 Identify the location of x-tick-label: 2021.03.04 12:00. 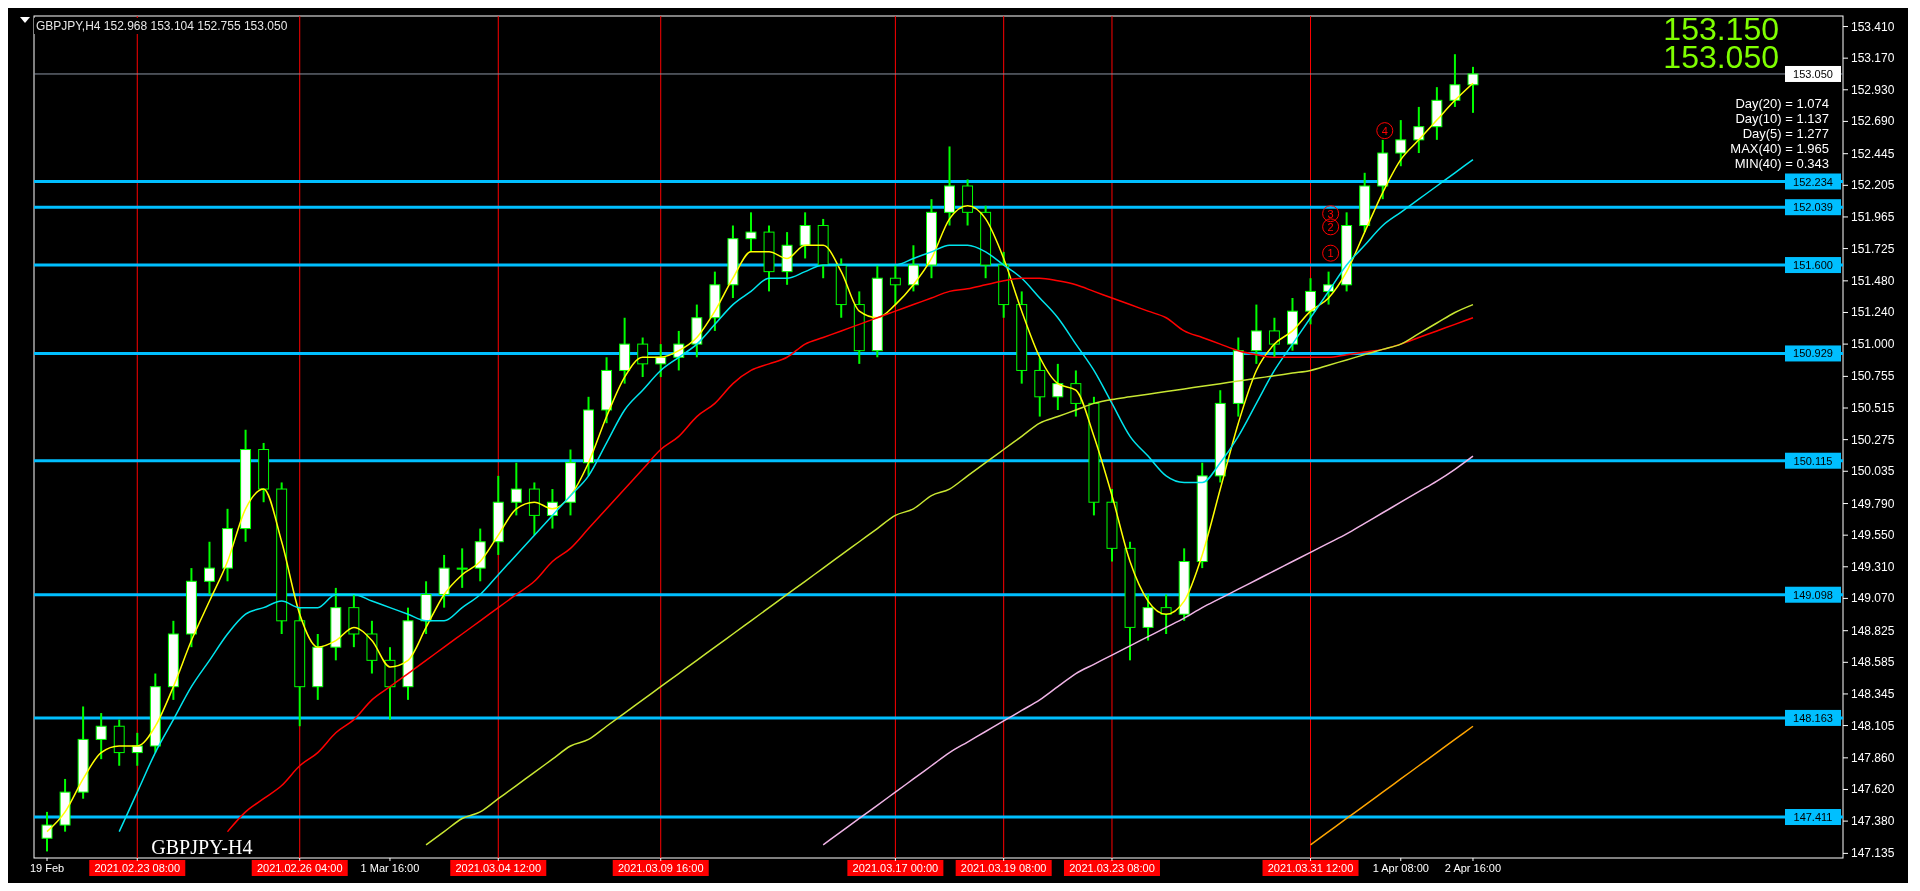
(498, 868).